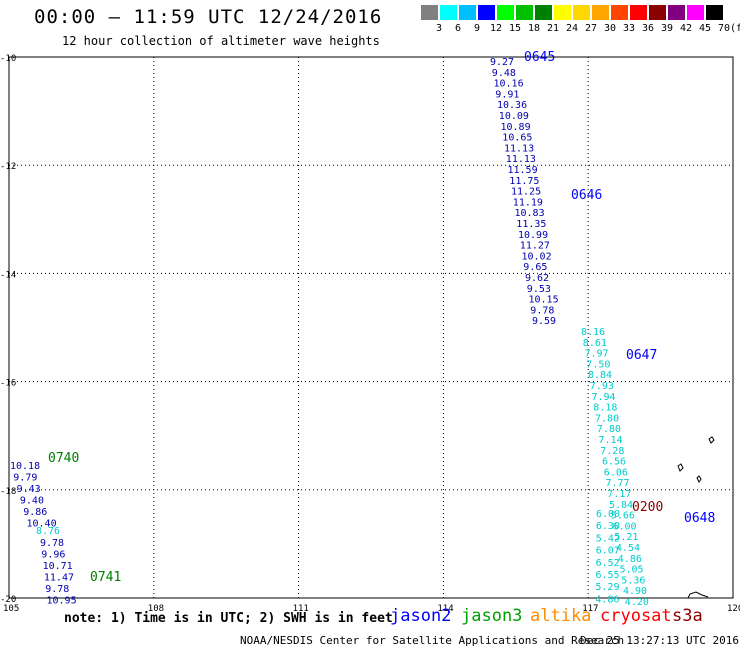 This screenshot has height=650, width=740. Describe the element at coordinates (598, 364) in the screenshot. I see `wave-height-value: 7.50` at that location.